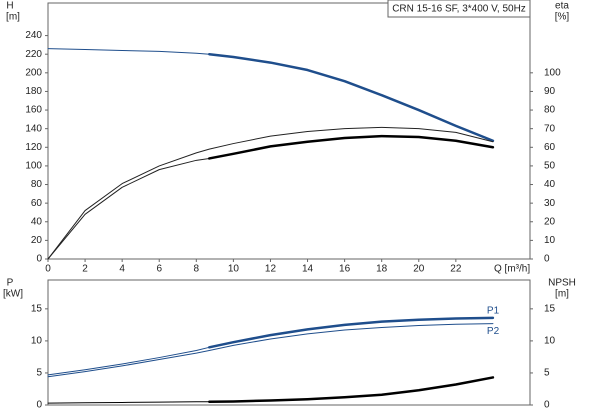 This screenshot has height=415, width=593. Describe the element at coordinates (33, 35) in the screenshot. I see `y-tick-label: 240` at that location.